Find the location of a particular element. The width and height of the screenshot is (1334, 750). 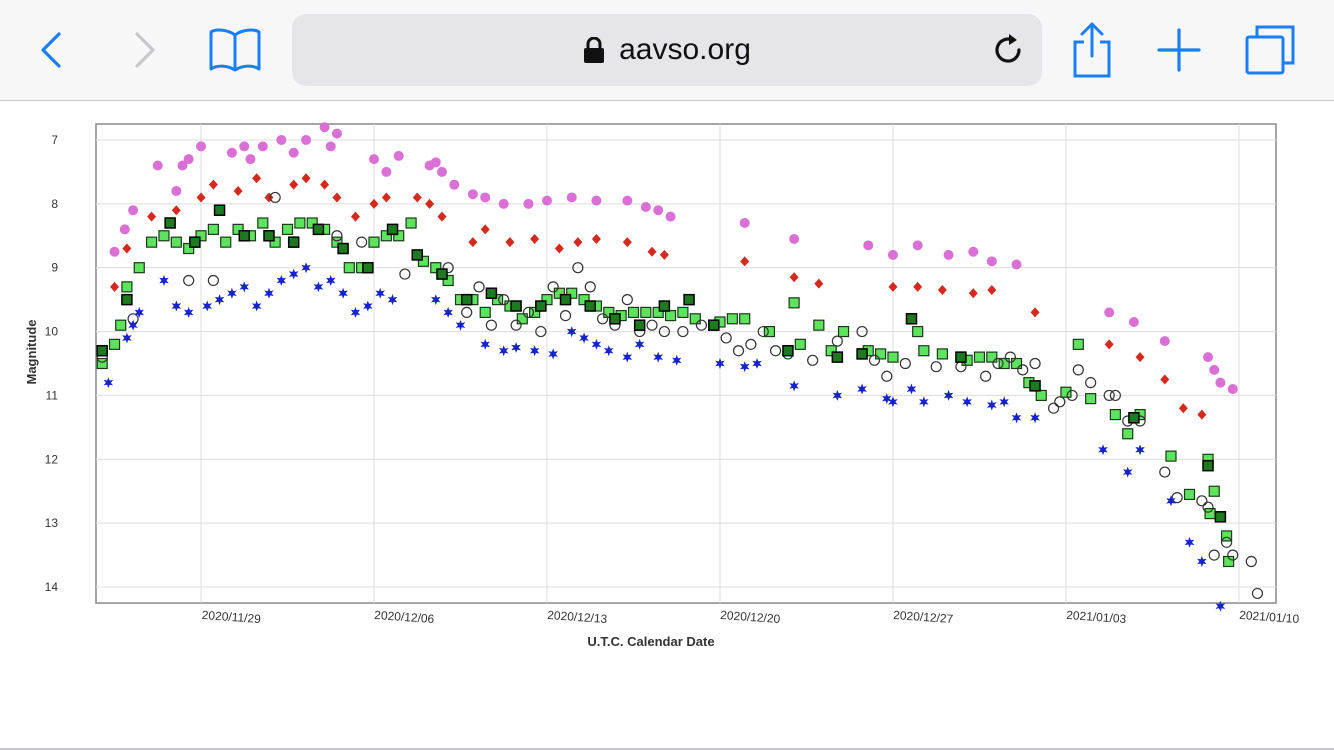

address-bar: aavso.org is located at coordinates (667, 50).